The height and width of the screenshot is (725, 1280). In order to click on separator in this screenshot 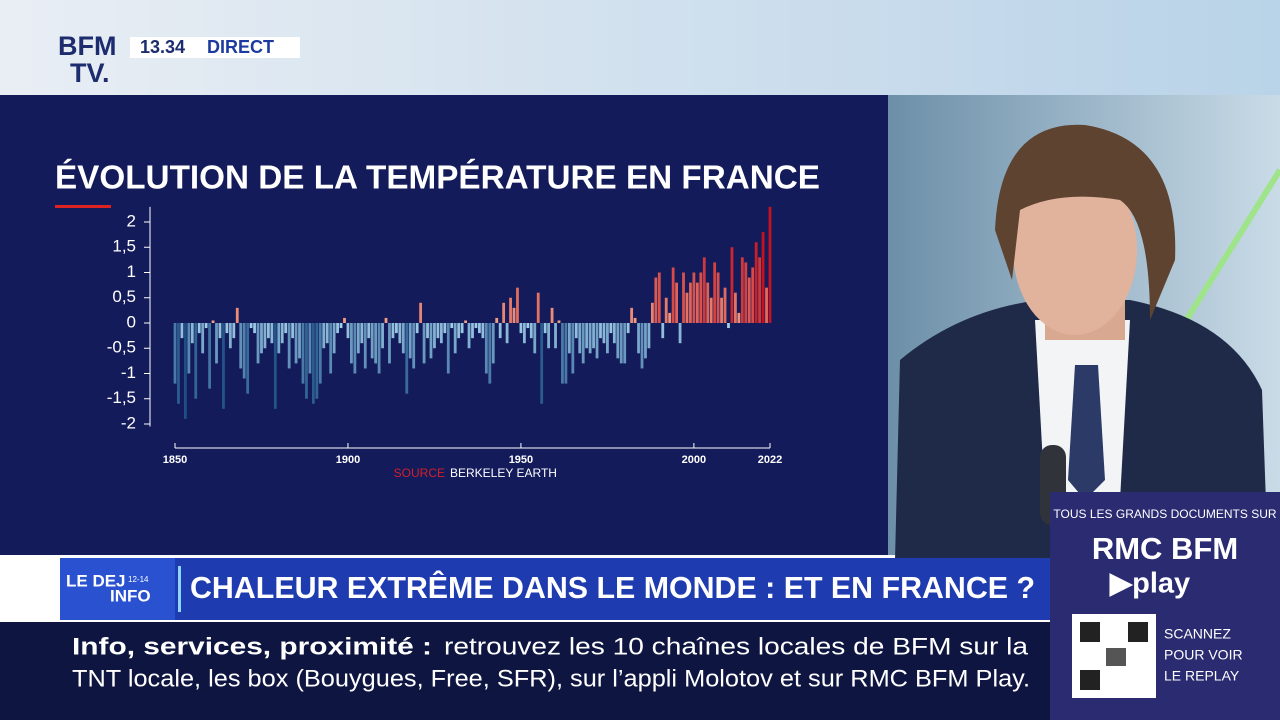, I will do `click(179, 589)`.